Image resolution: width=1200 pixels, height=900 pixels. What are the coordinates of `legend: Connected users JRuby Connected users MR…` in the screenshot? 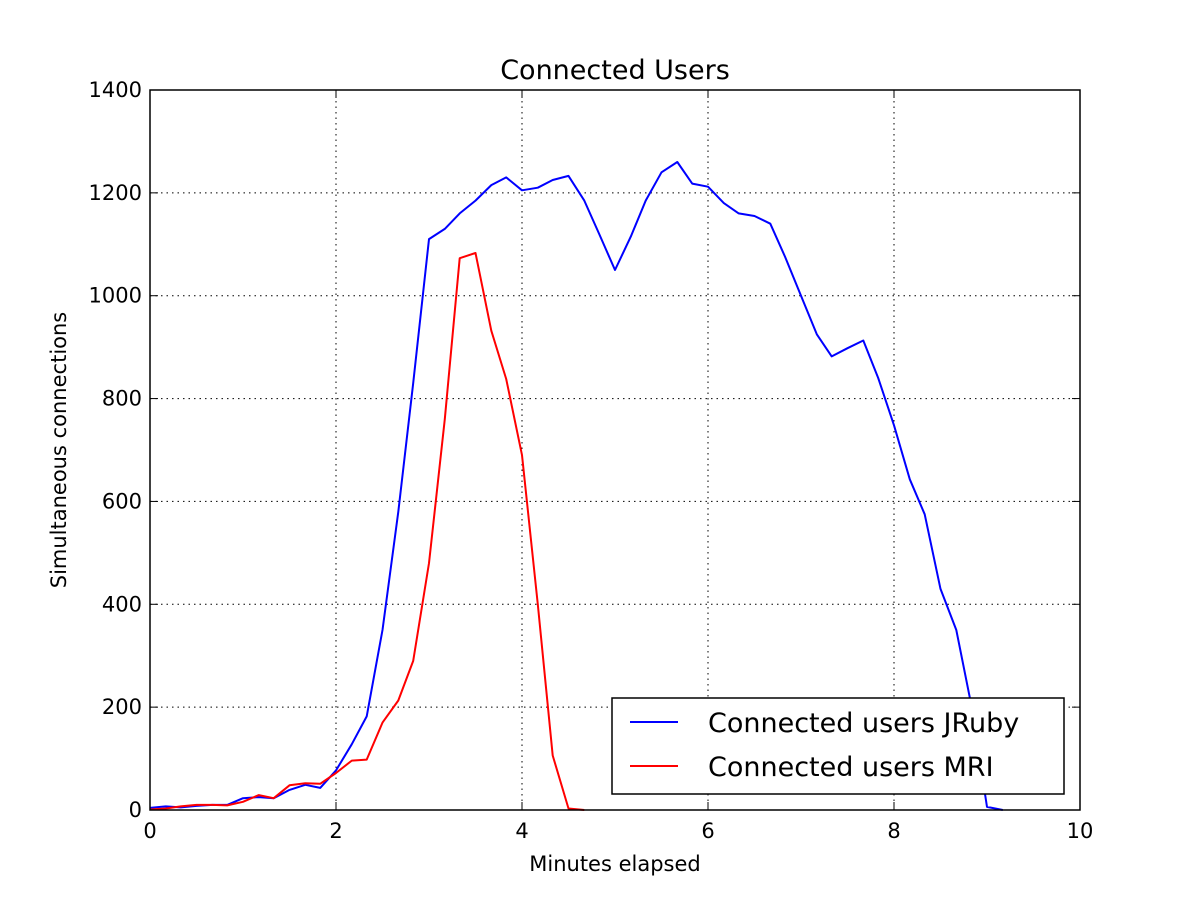 It's located at (838, 746).